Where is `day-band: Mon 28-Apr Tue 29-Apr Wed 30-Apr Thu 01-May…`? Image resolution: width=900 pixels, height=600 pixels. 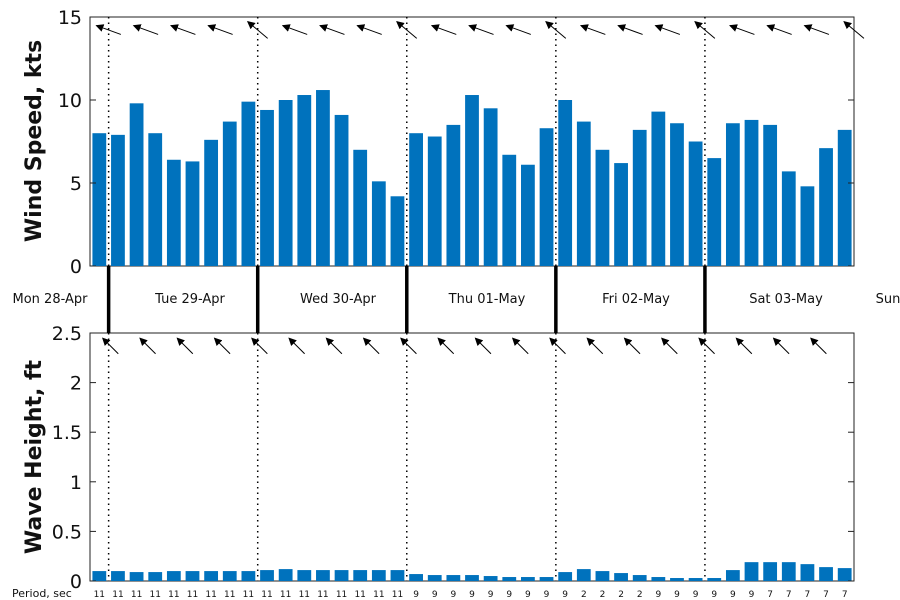 day-band: Mon 28-Apr Tue 29-Apr Wed 30-Apr Thu 01-May… is located at coordinates (456, 299).